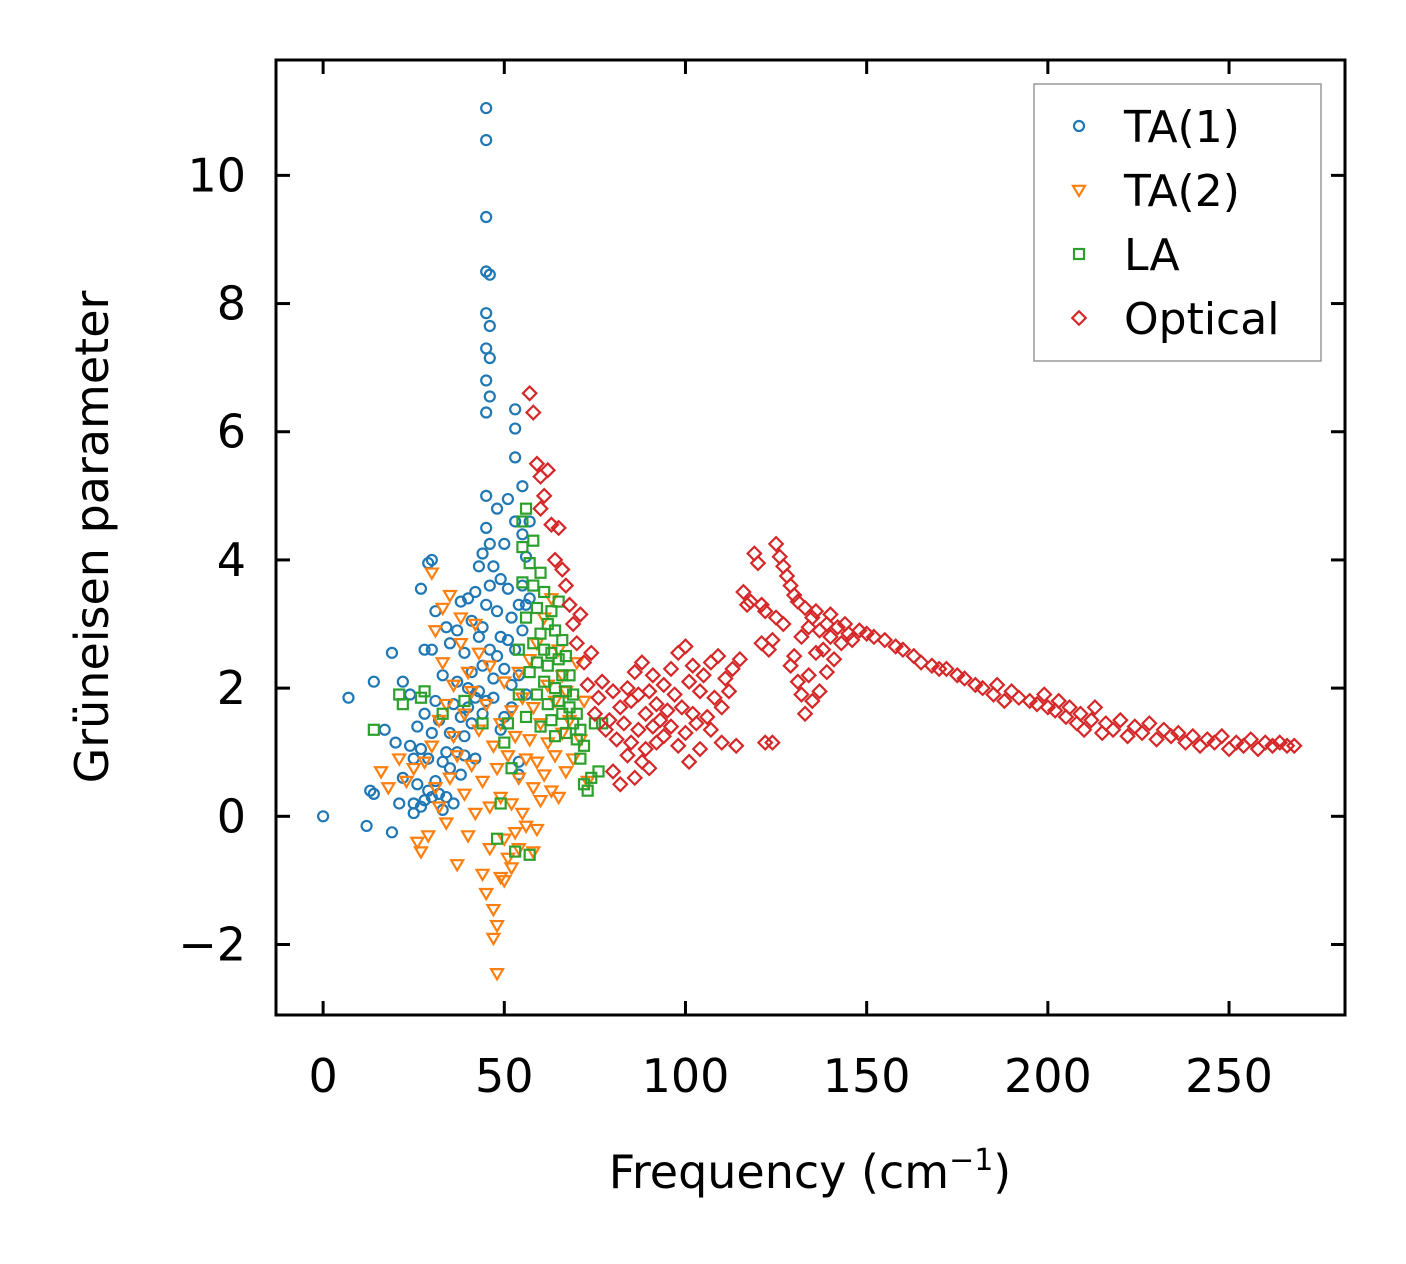 This screenshot has width=1406, height=1264. I want to click on legend: TA(1) TA(2) LA Optical, so click(1177, 222).